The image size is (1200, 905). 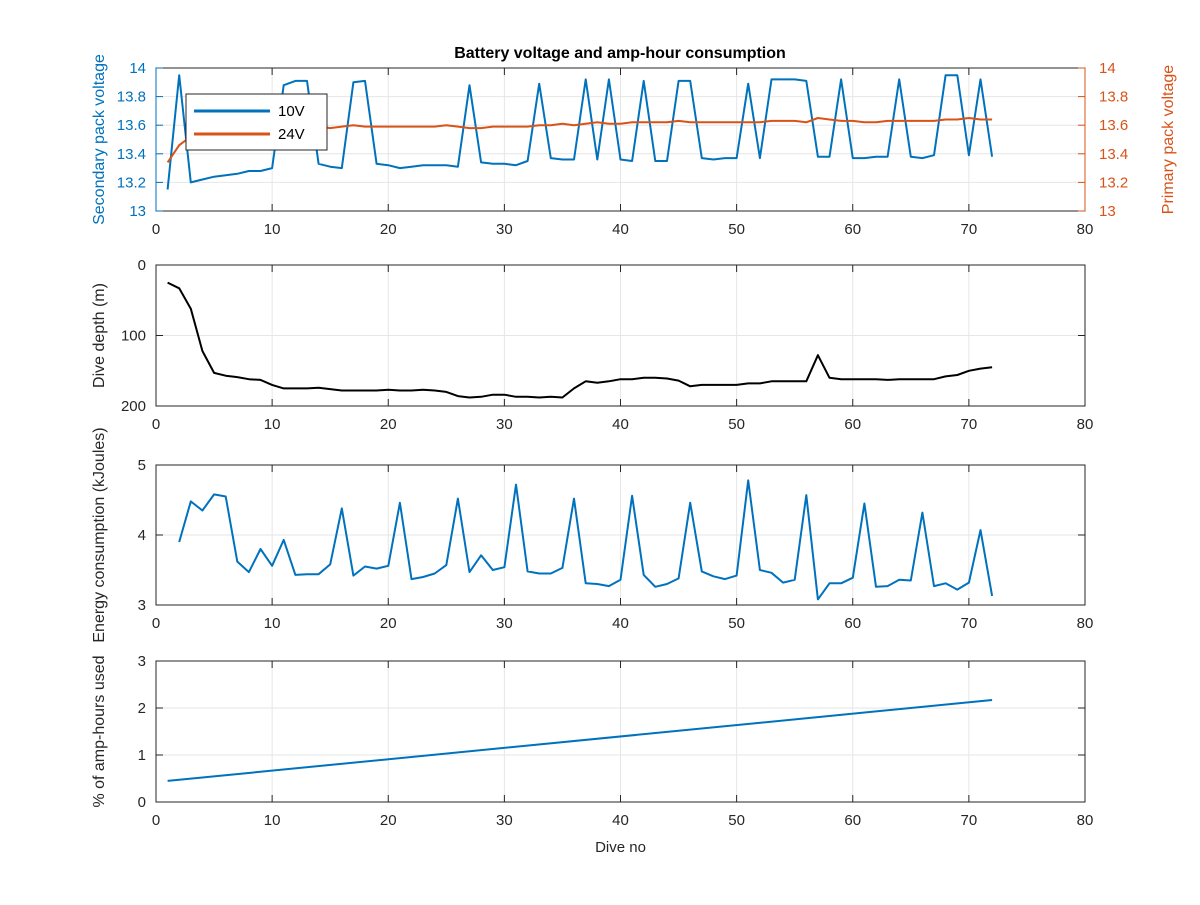 What do you see at coordinates (142, 535) in the screenshot?
I see `y-tick-label: 4` at bounding box center [142, 535].